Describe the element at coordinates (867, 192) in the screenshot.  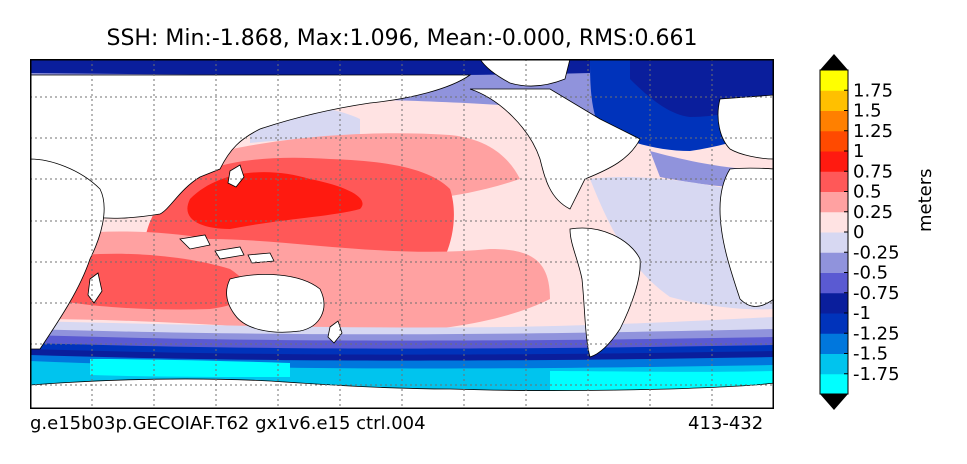
I see `colorbar-tick-label: 0.5` at that location.